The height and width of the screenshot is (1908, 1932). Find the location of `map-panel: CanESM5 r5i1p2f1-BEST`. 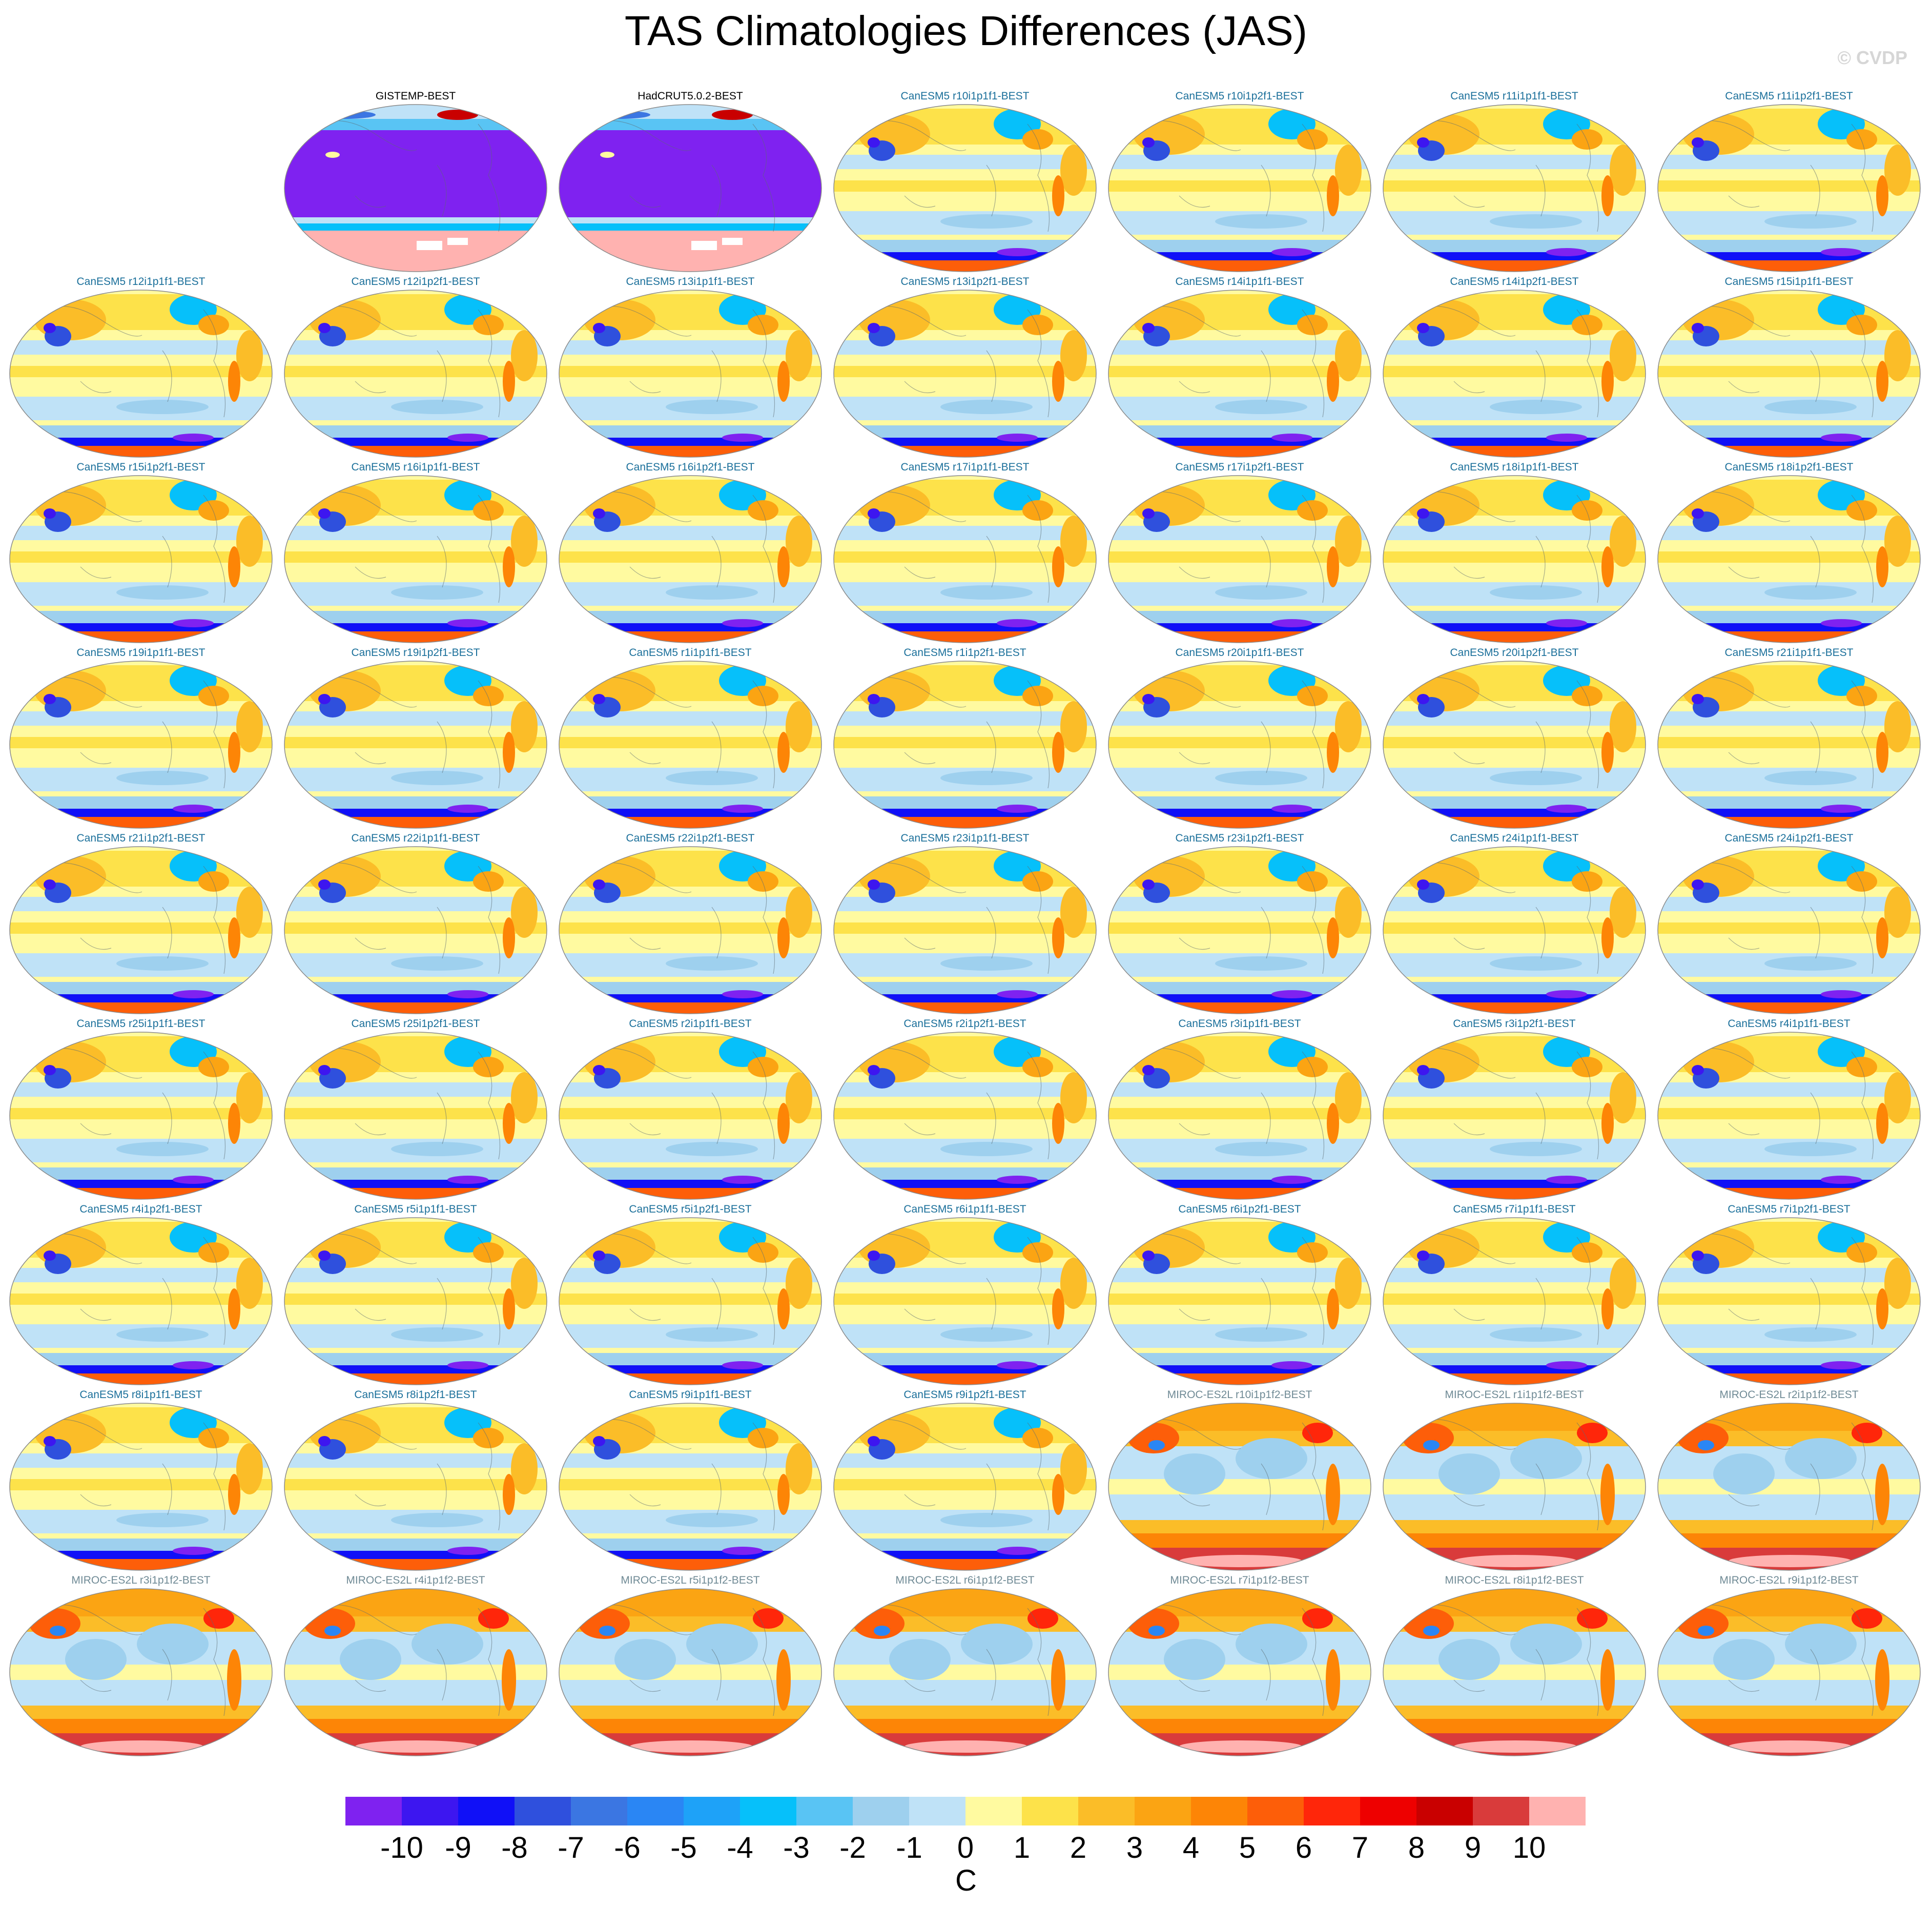

map-panel: CanESM5 r5i1p2f1-BEST is located at coordinates (690, 1295).